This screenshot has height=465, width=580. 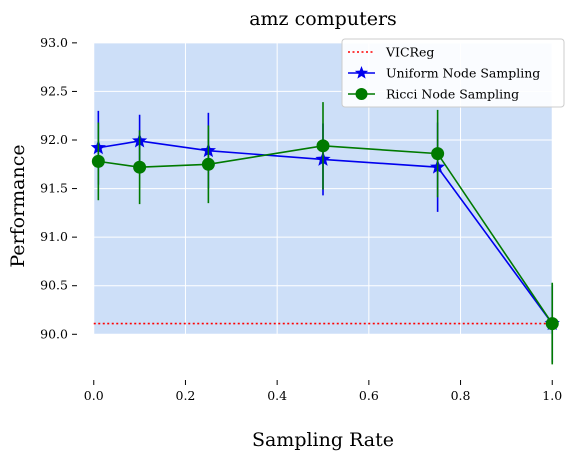 What do you see at coordinates (54, 236) in the screenshot?
I see `y-tick-label: 91.0` at bounding box center [54, 236].